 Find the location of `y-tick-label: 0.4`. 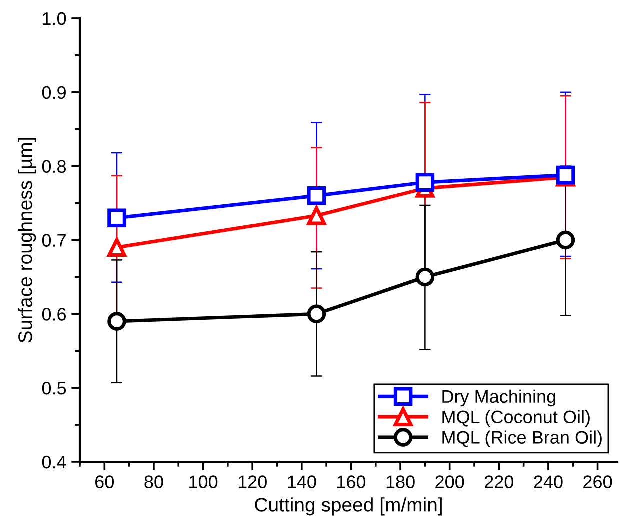

y-tick-label: 0.4 is located at coordinates (54, 462).